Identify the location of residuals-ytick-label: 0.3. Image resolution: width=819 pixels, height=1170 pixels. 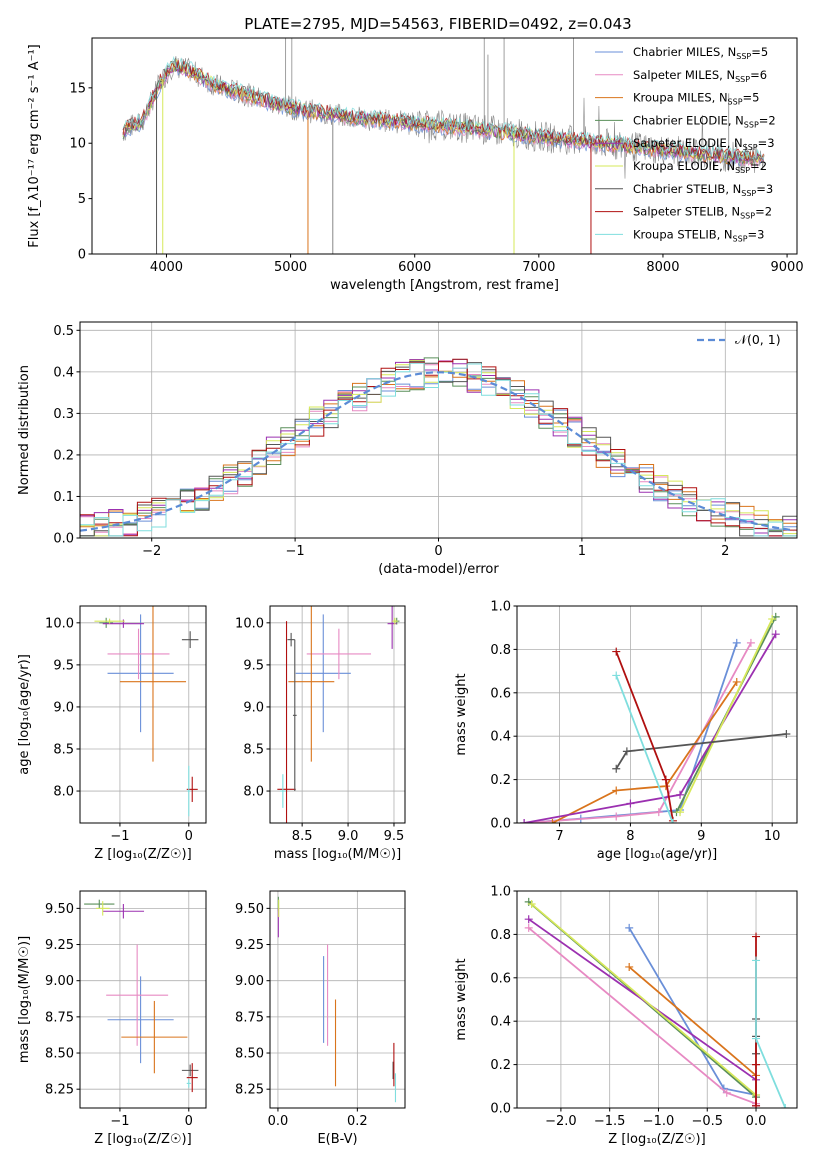
(63, 414).